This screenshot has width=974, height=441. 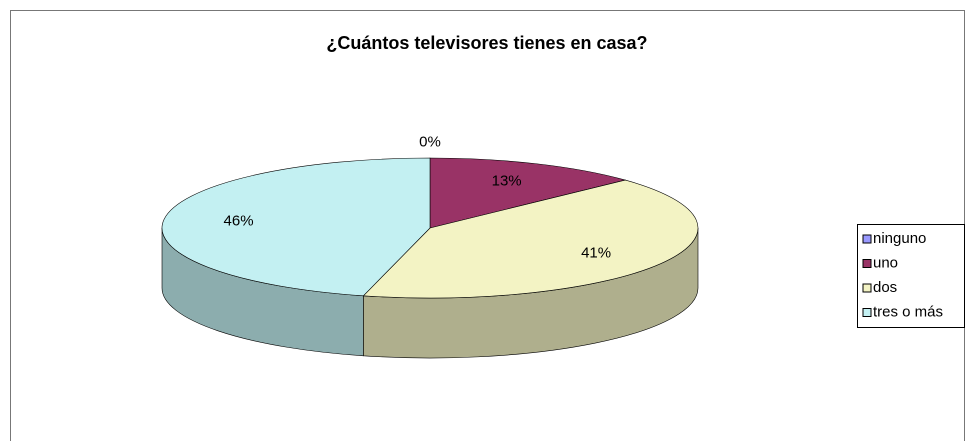 What do you see at coordinates (507, 181) in the screenshot?
I see `data-label: 13%` at bounding box center [507, 181].